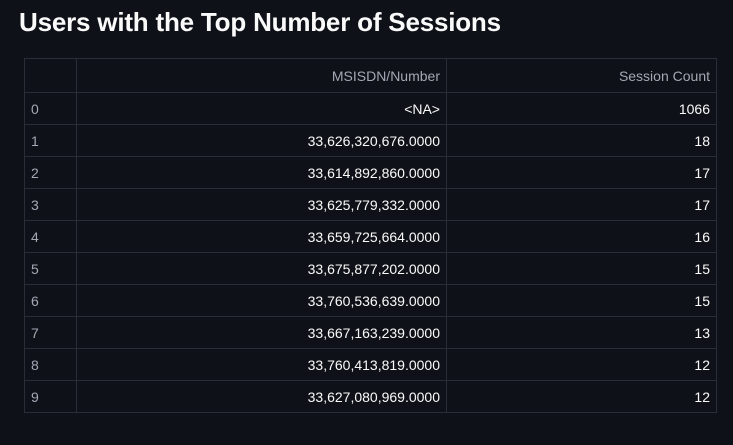 The width and height of the screenshot is (733, 445). I want to click on msisdn-cell: 33,675,877,202.0000, so click(261, 268).